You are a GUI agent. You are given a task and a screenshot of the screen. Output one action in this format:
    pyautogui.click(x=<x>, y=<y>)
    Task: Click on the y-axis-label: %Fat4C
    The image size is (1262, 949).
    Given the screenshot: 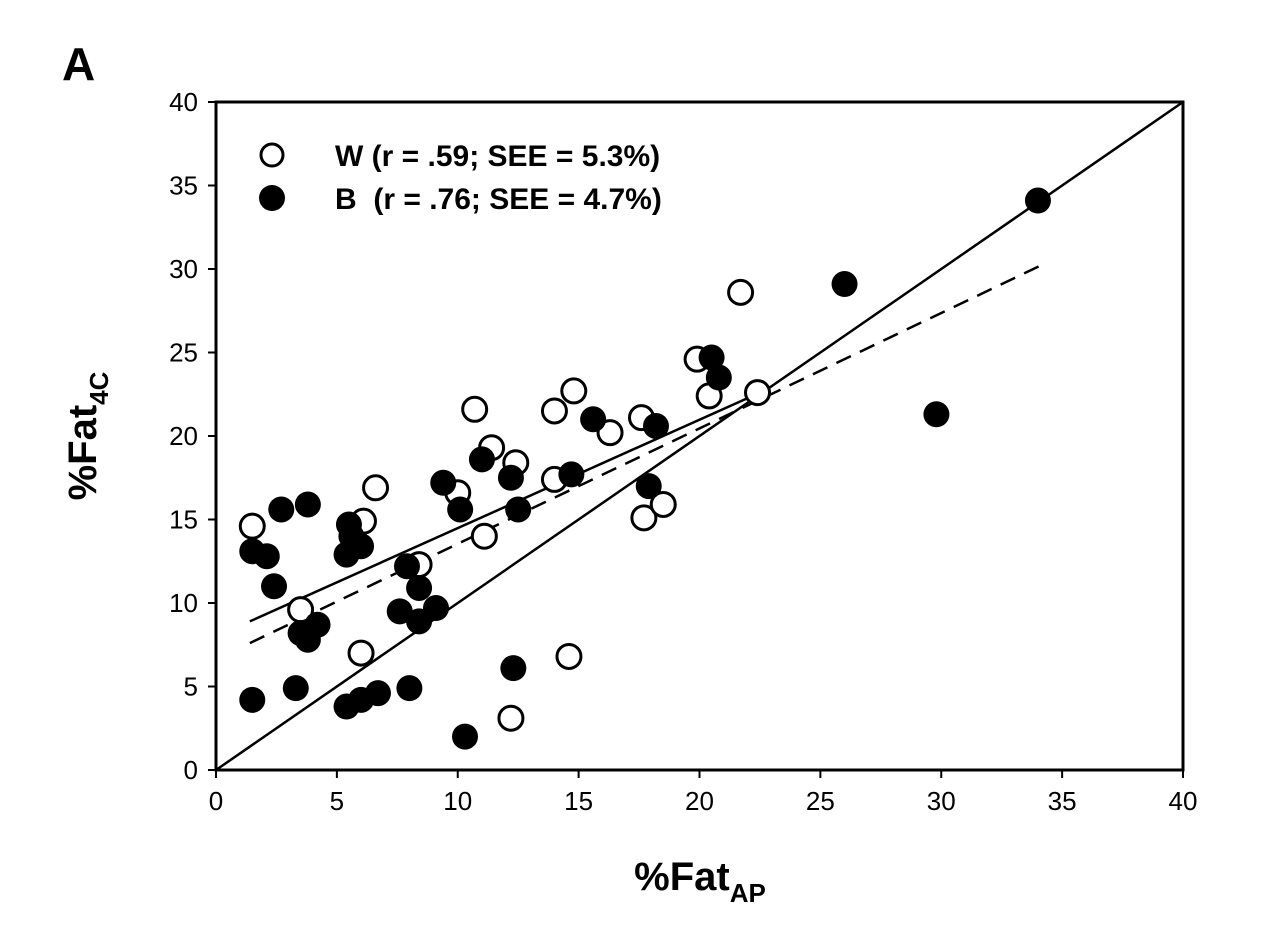 What is the action you would take?
    pyautogui.click(x=87, y=435)
    